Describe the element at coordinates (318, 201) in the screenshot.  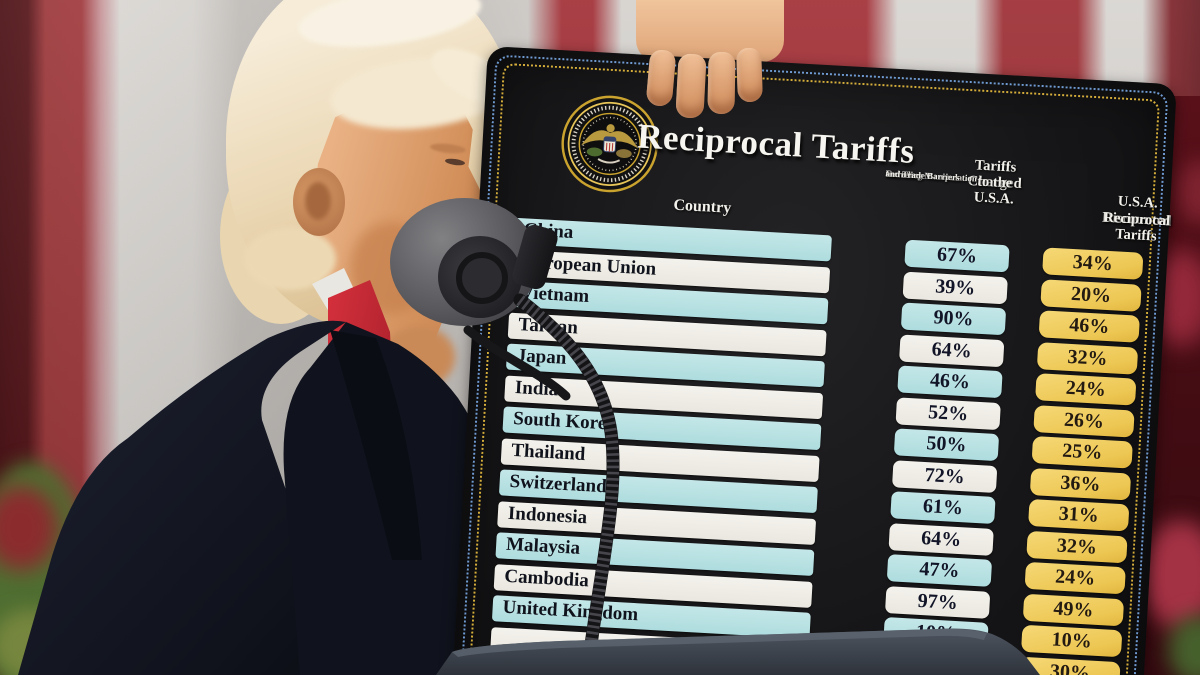
I see `ear-detail` at that location.